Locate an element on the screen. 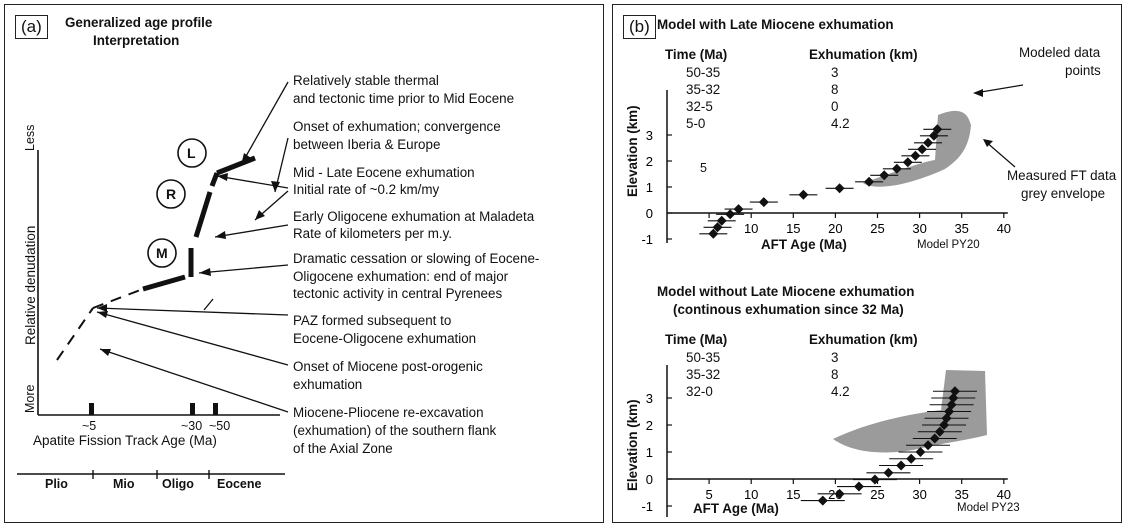 The width and height of the screenshot is (1126, 527). top-y-tick-label: 2 is located at coordinates (649, 161).